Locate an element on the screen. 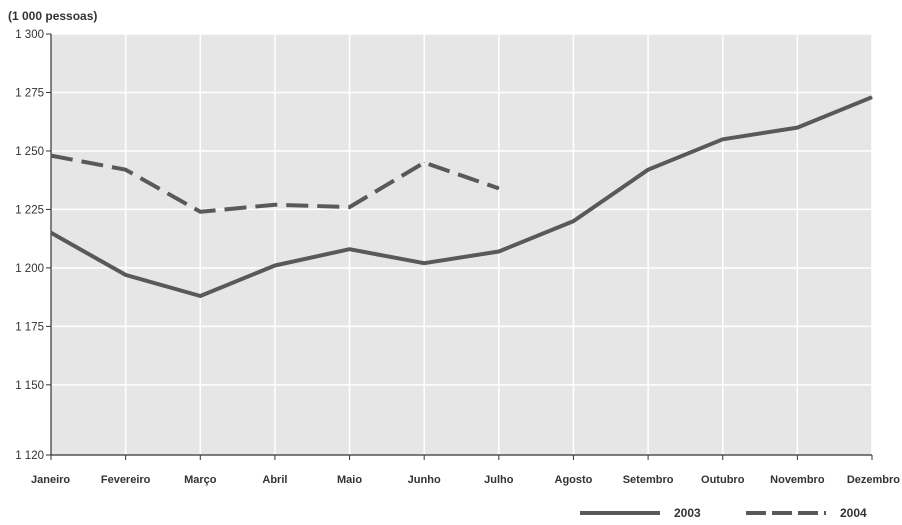  y-axis-unit-label: (1 000 pessoas) is located at coordinates (53, 16).